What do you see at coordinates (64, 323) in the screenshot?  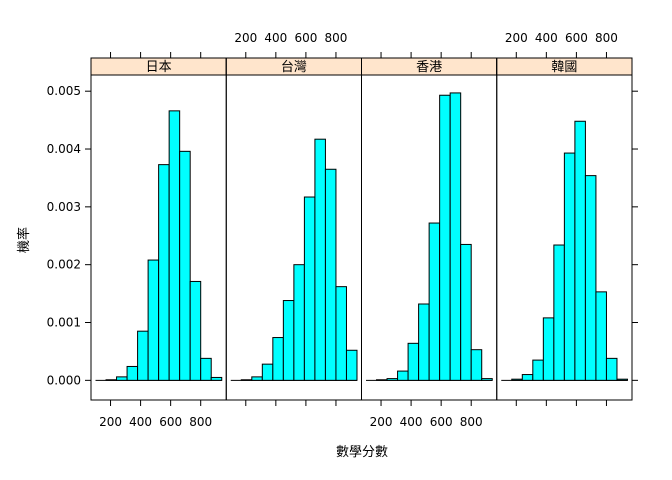 I see `y-tick-label-2: 0.001` at bounding box center [64, 323].